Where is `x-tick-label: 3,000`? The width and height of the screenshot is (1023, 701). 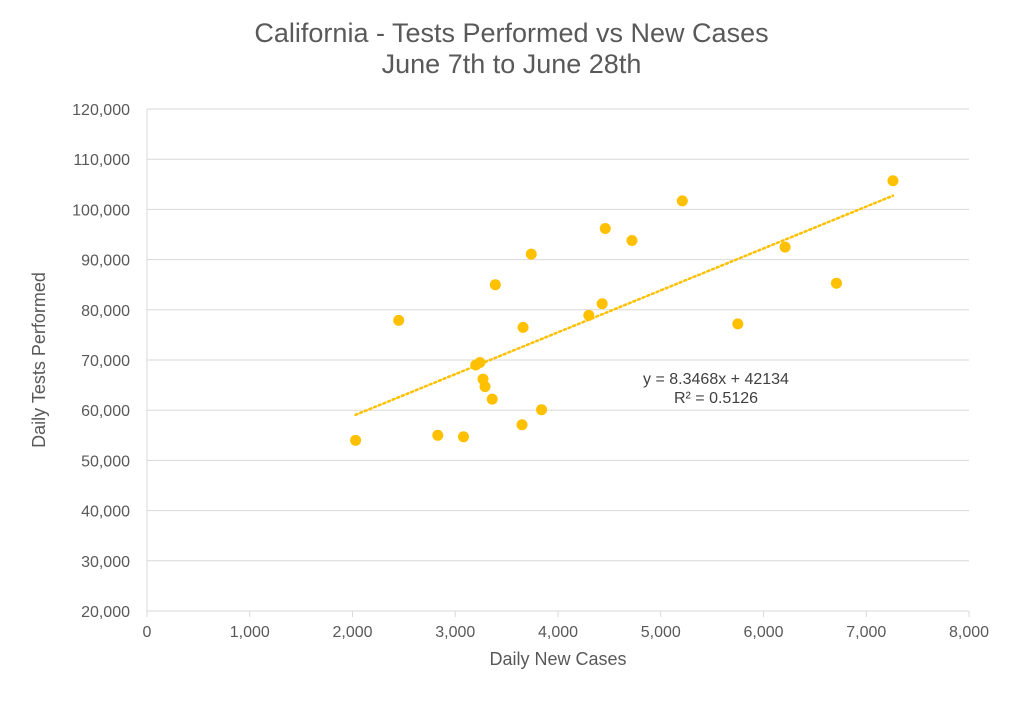 x-tick-label: 3,000 is located at coordinates (455, 632).